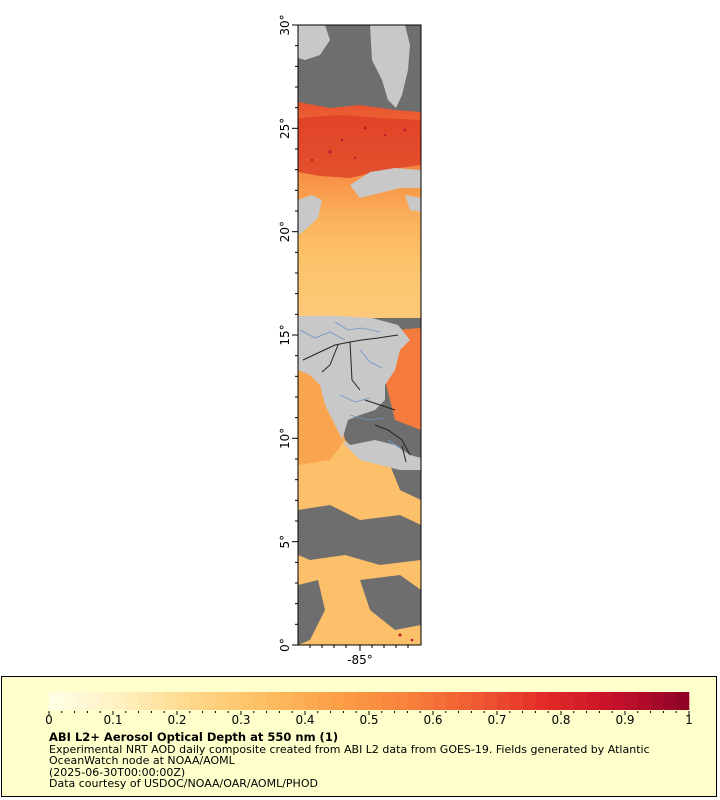 This screenshot has width=720, height=800. I want to click on land-florida, so click(390, 66).